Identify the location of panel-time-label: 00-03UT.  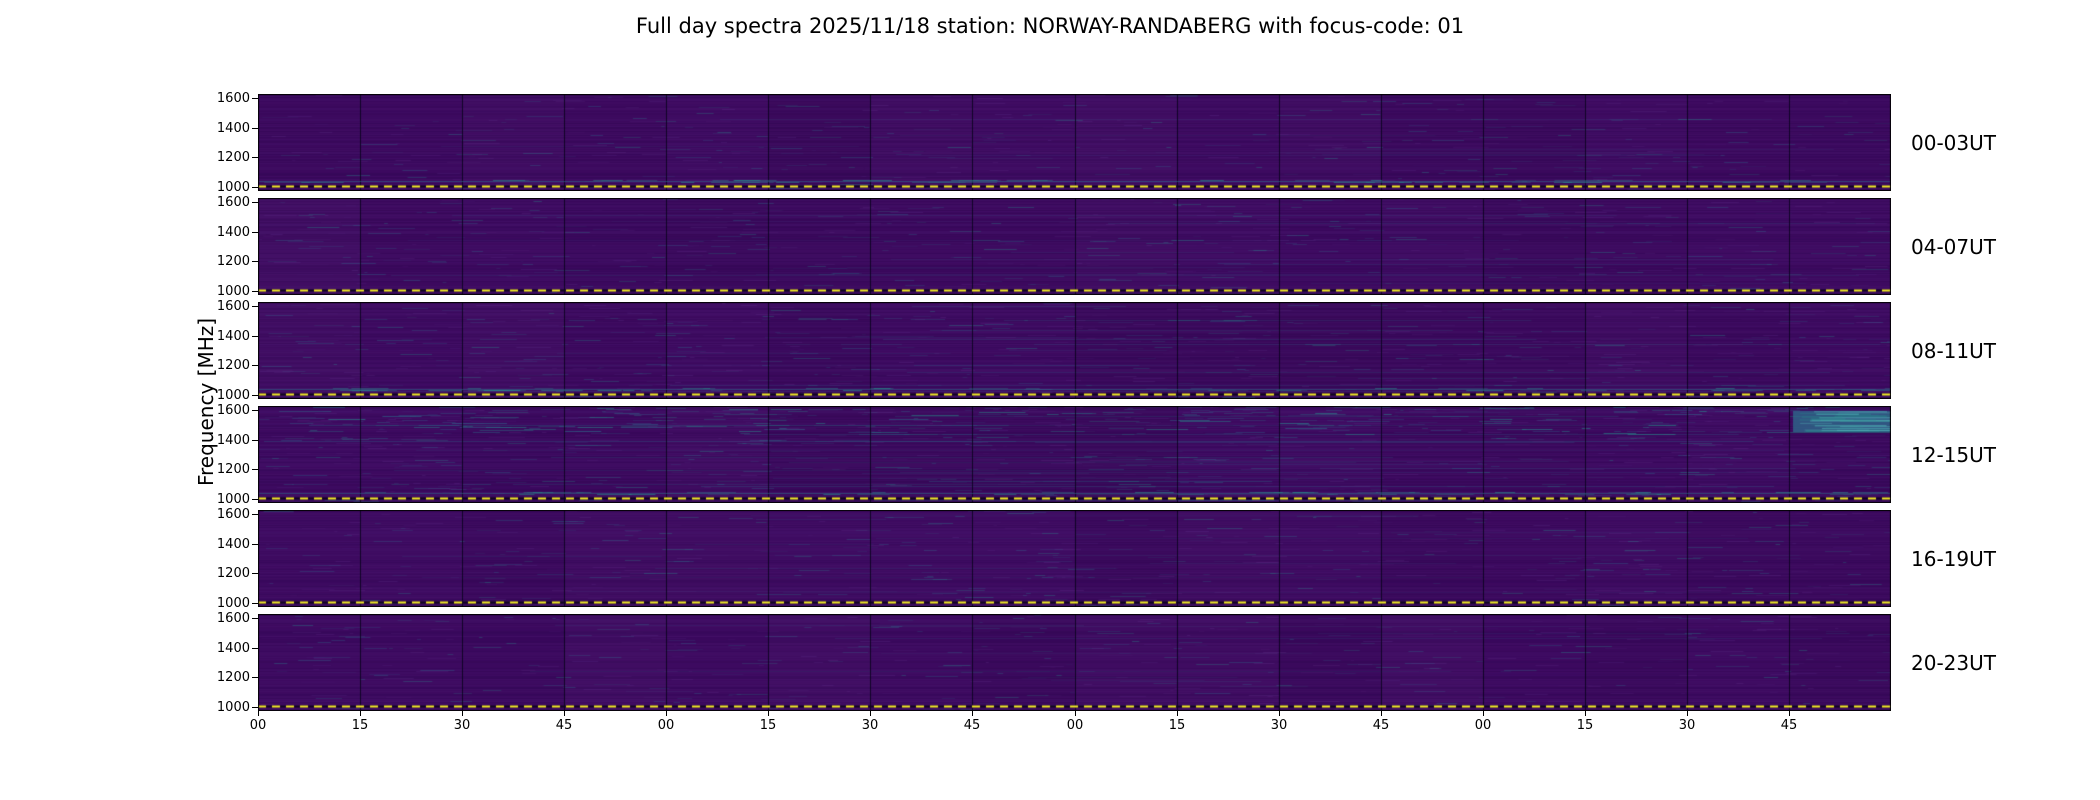
(1953, 142).